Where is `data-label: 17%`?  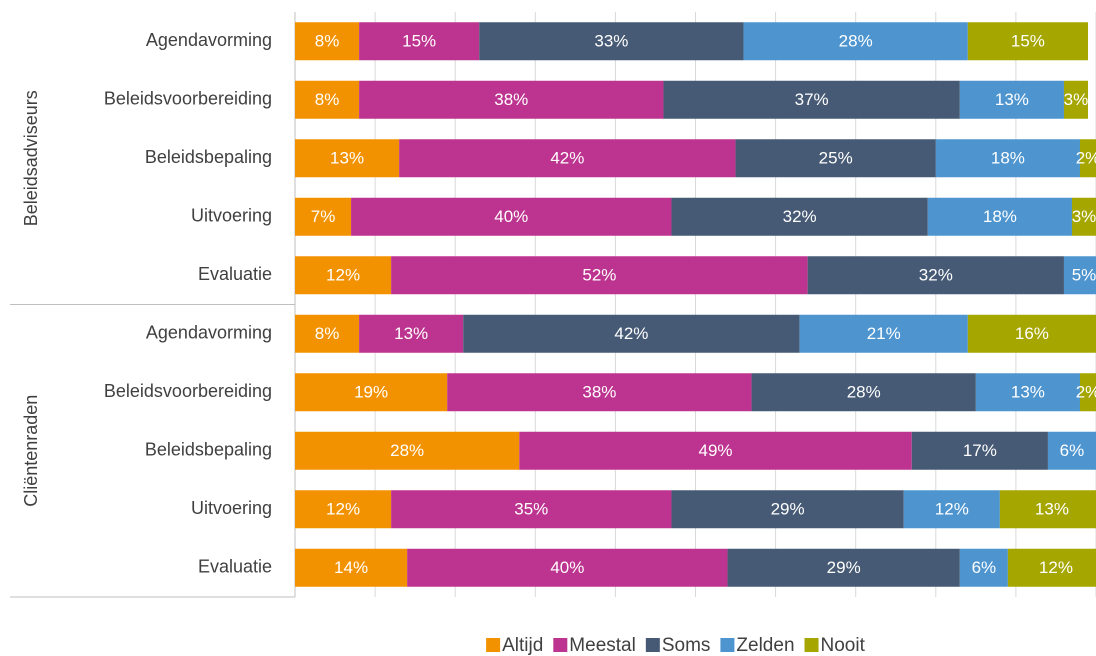 data-label: 17% is located at coordinates (980, 450).